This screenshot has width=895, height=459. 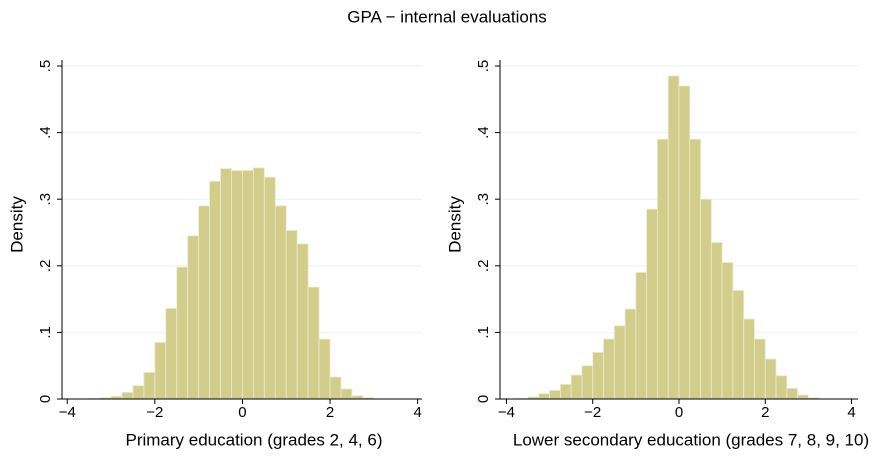 What do you see at coordinates (447, 16) in the screenshot?
I see `figure-title: GPA − internal evaluations` at bounding box center [447, 16].